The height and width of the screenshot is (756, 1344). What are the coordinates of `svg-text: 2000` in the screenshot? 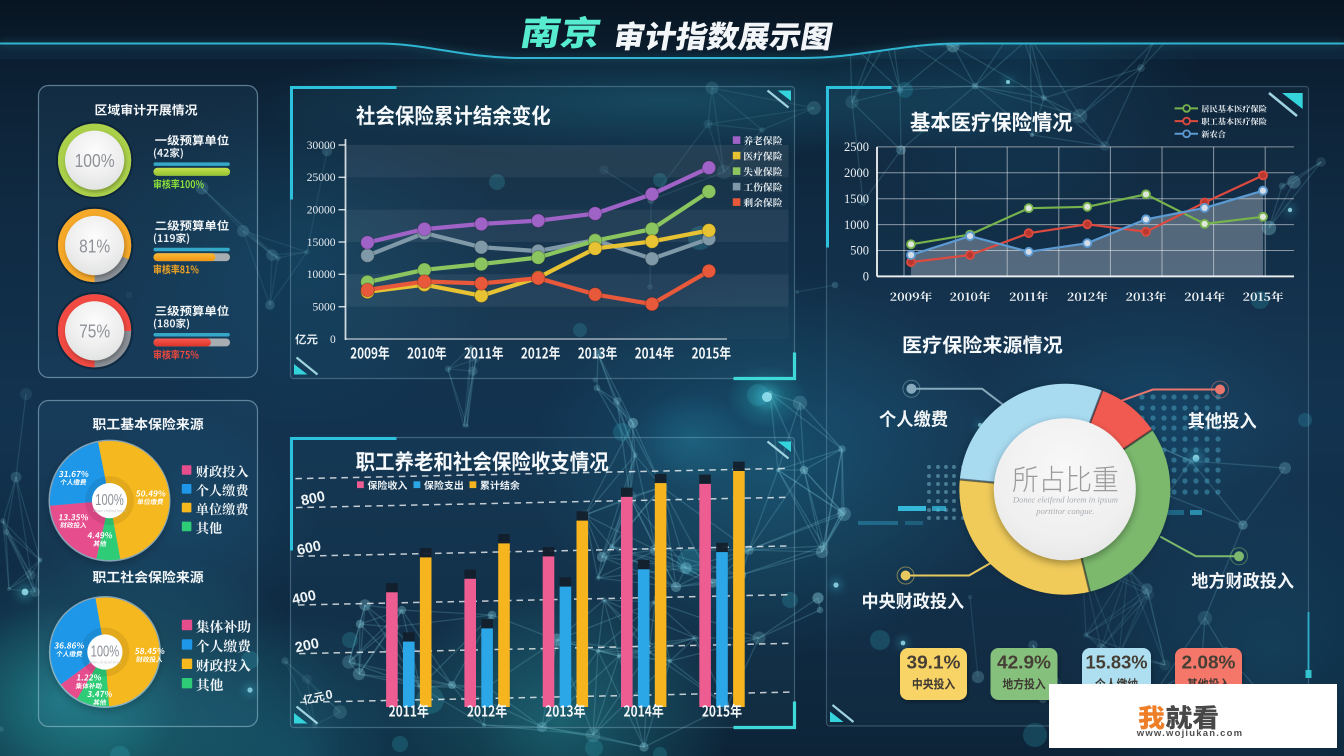 It's located at (856, 173).